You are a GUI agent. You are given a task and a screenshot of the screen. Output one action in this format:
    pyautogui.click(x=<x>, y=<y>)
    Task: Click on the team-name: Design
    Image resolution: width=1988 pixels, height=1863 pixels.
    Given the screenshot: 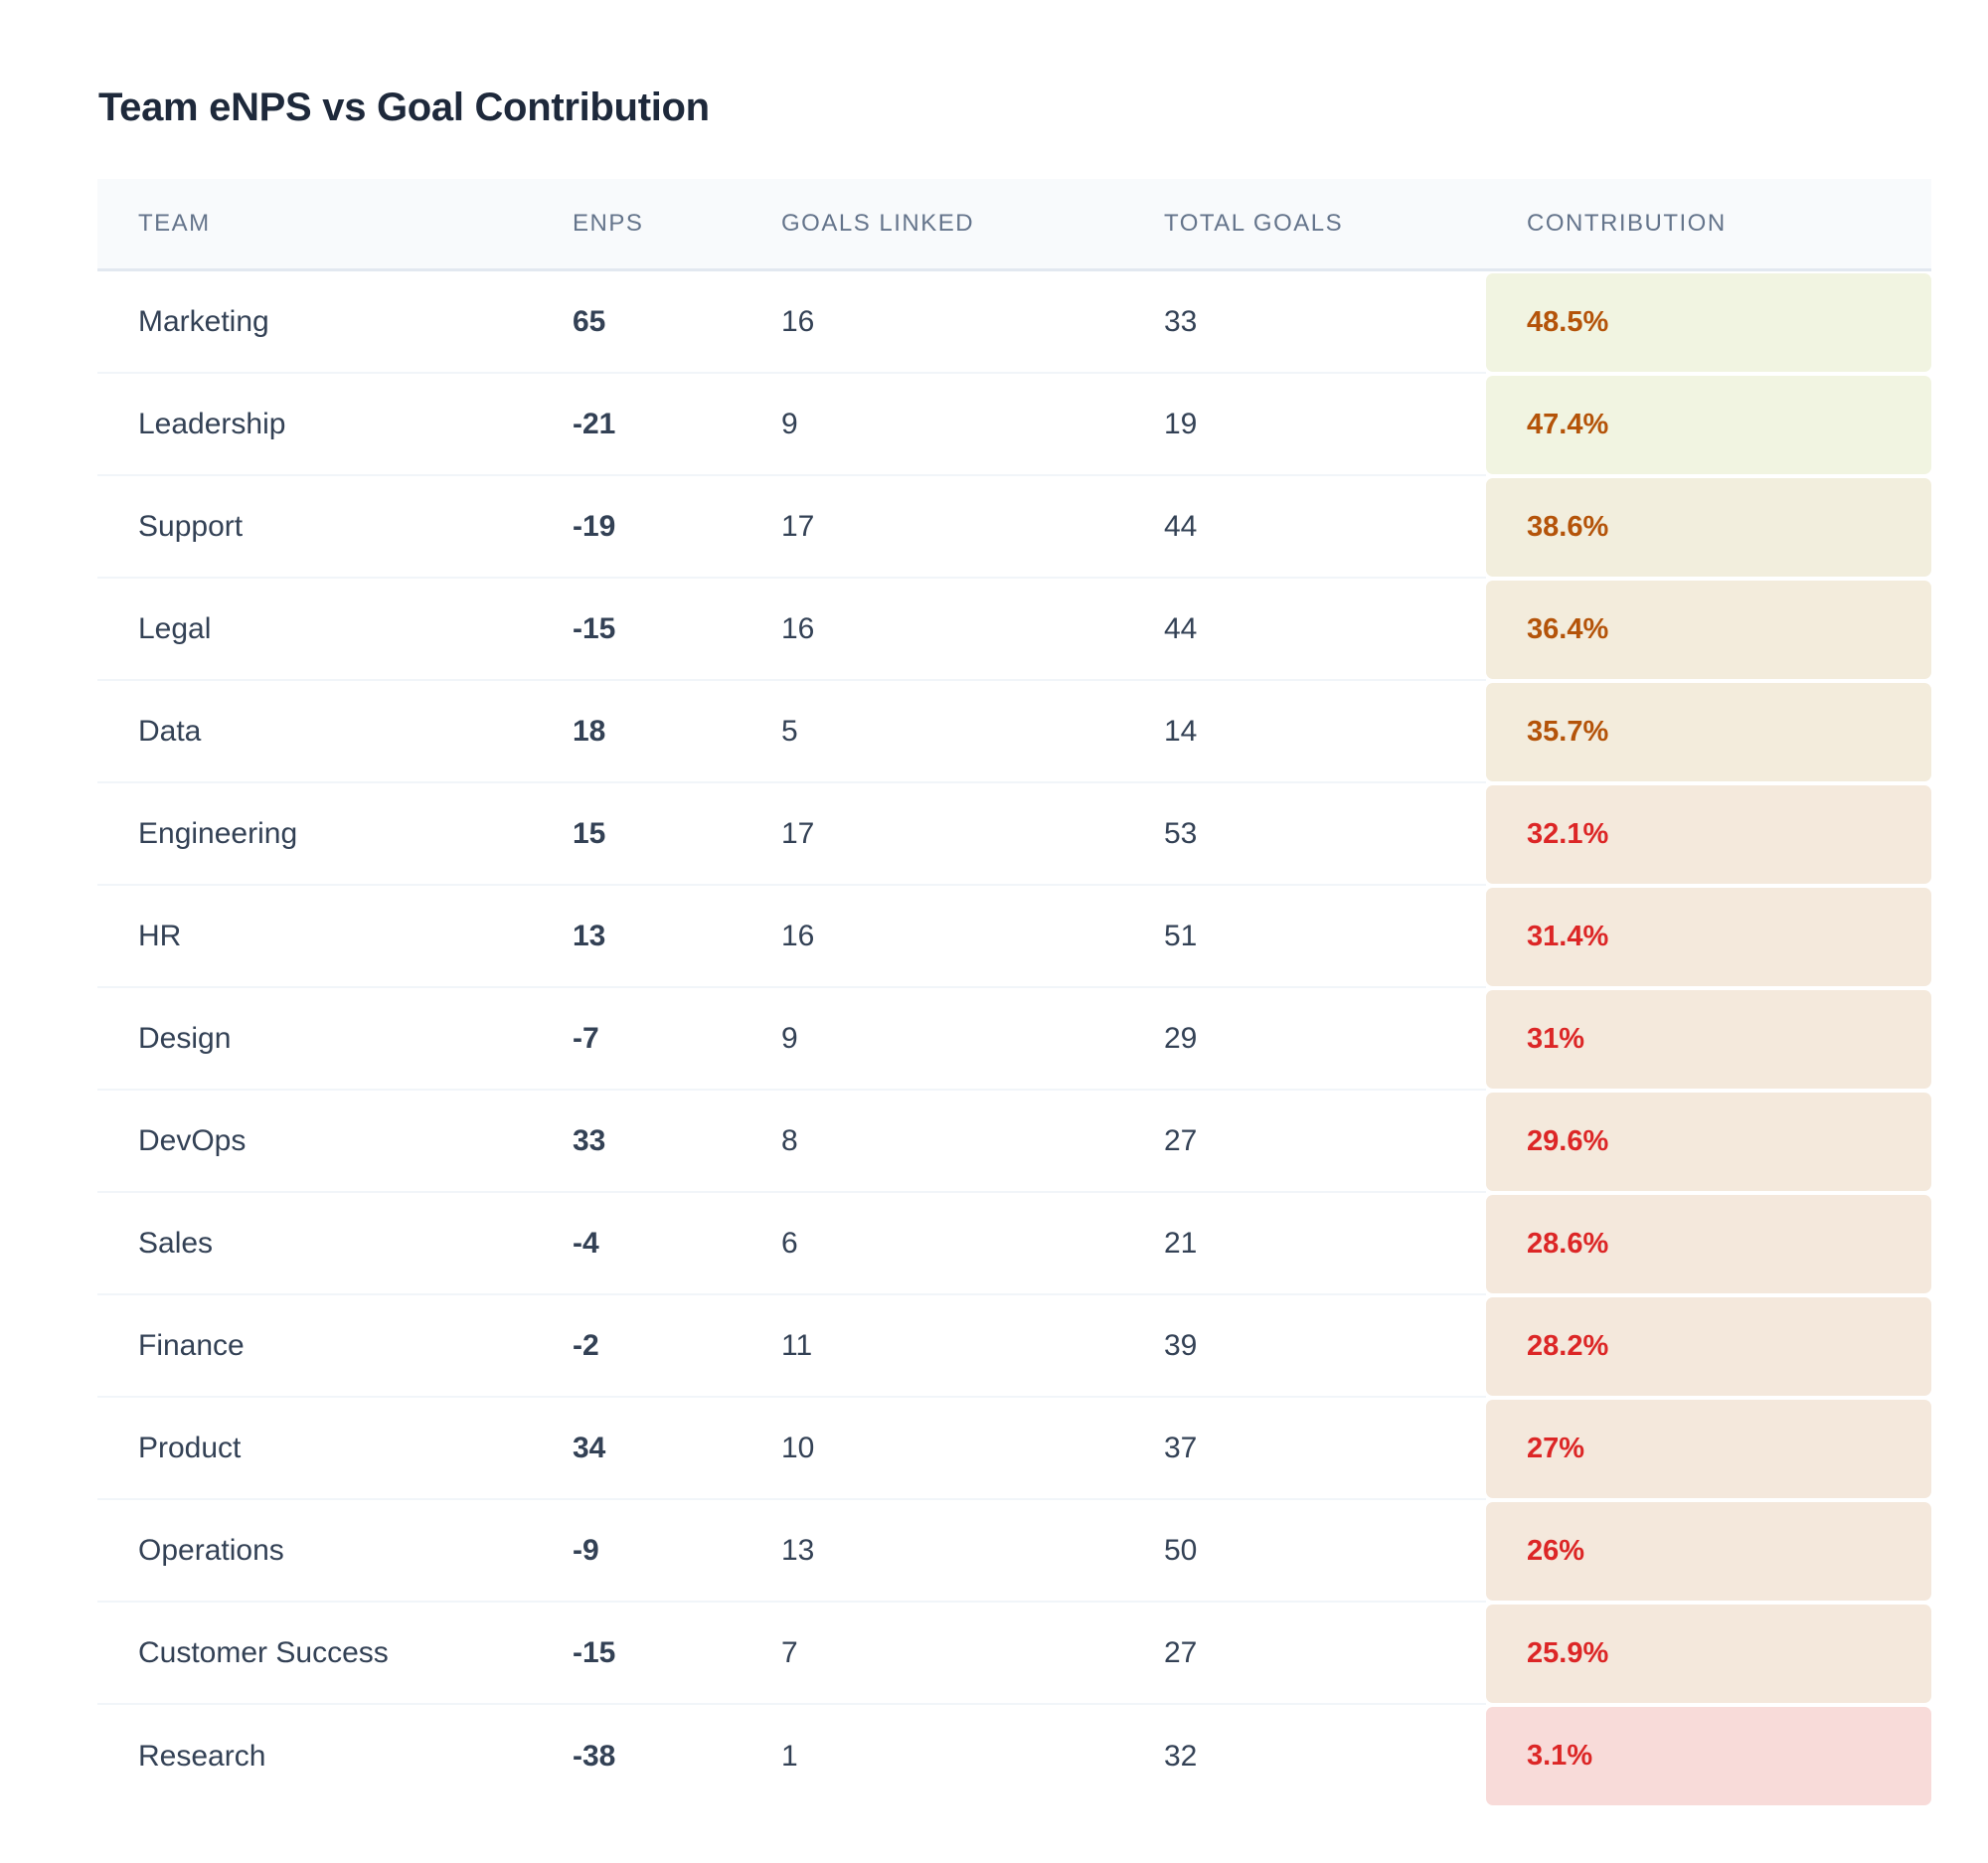 What is the action you would take?
    pyautogui.click(x=335, y=1039)
    